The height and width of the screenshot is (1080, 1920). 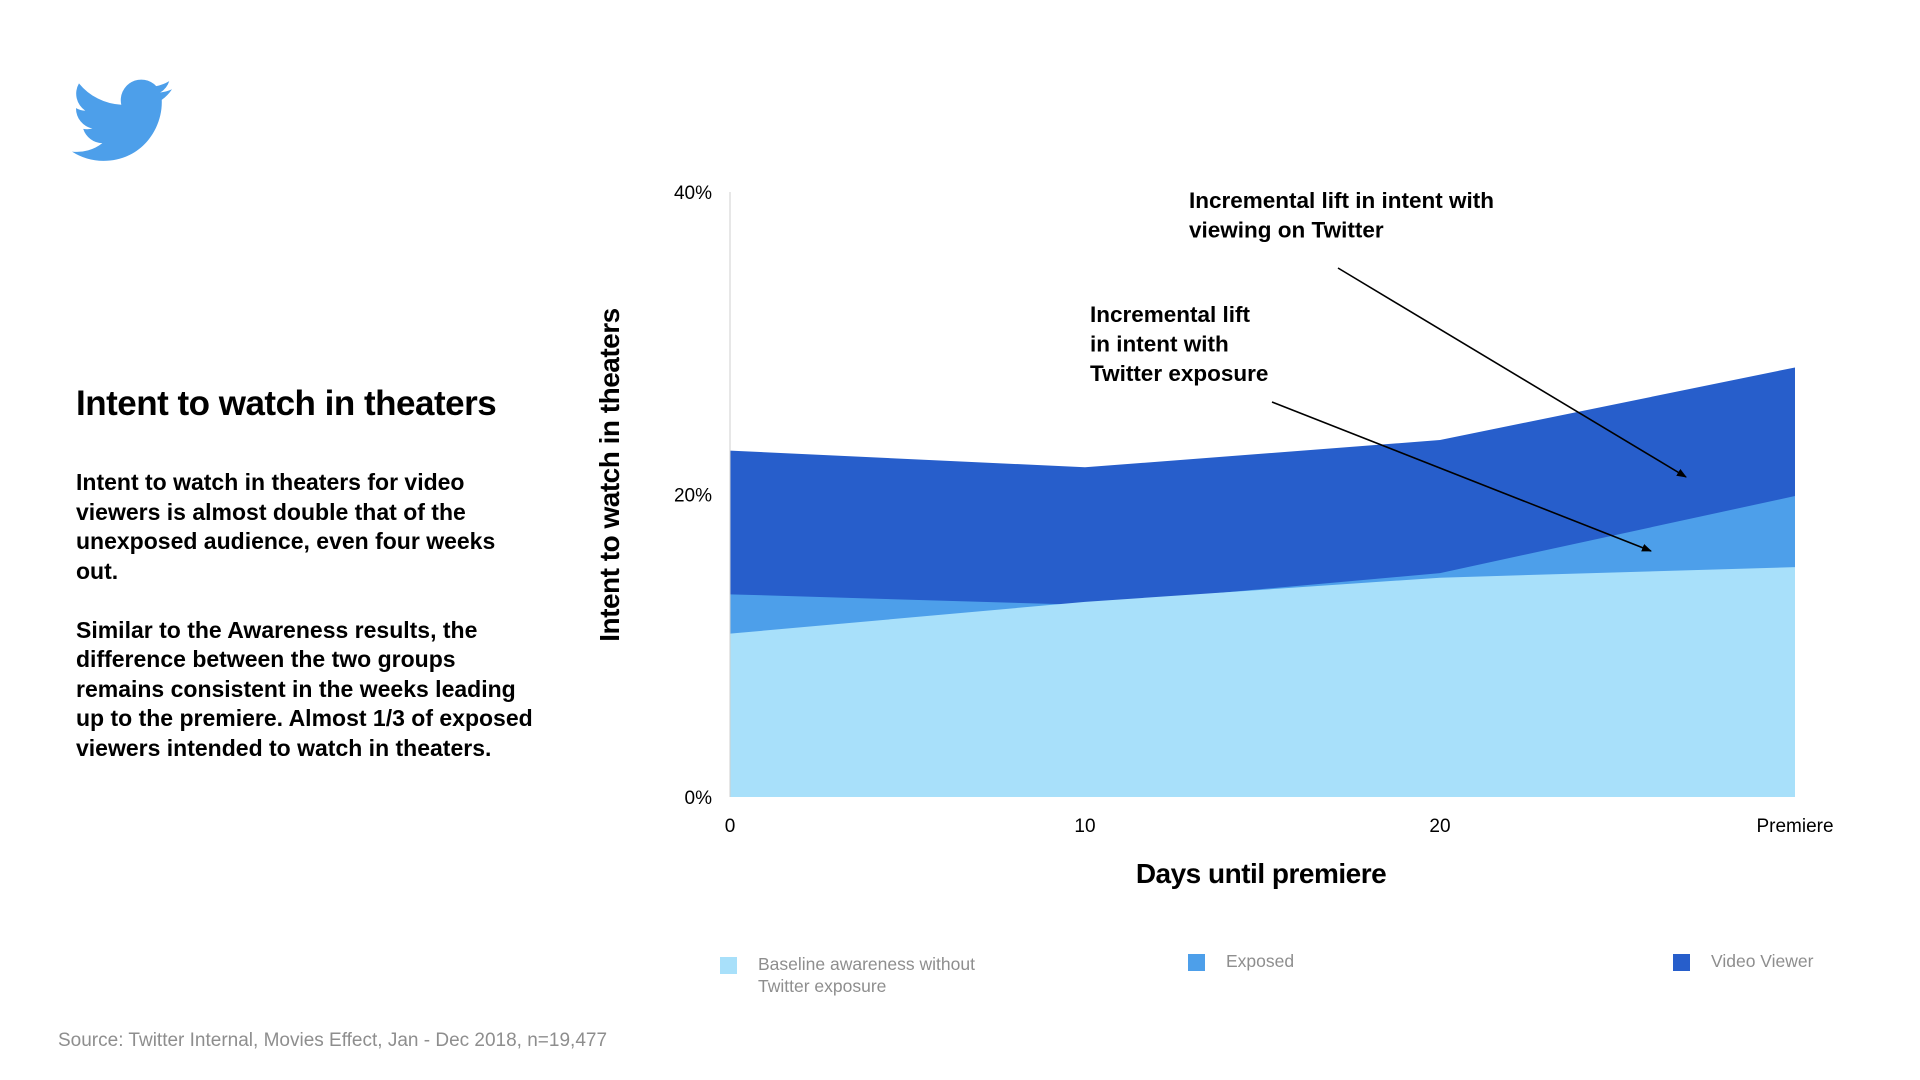 What do you see at coordinates (609, 474) in the screenshot?
I see `y-axis-label: Intent to watch in theaters` at bounding box center [609, 474].